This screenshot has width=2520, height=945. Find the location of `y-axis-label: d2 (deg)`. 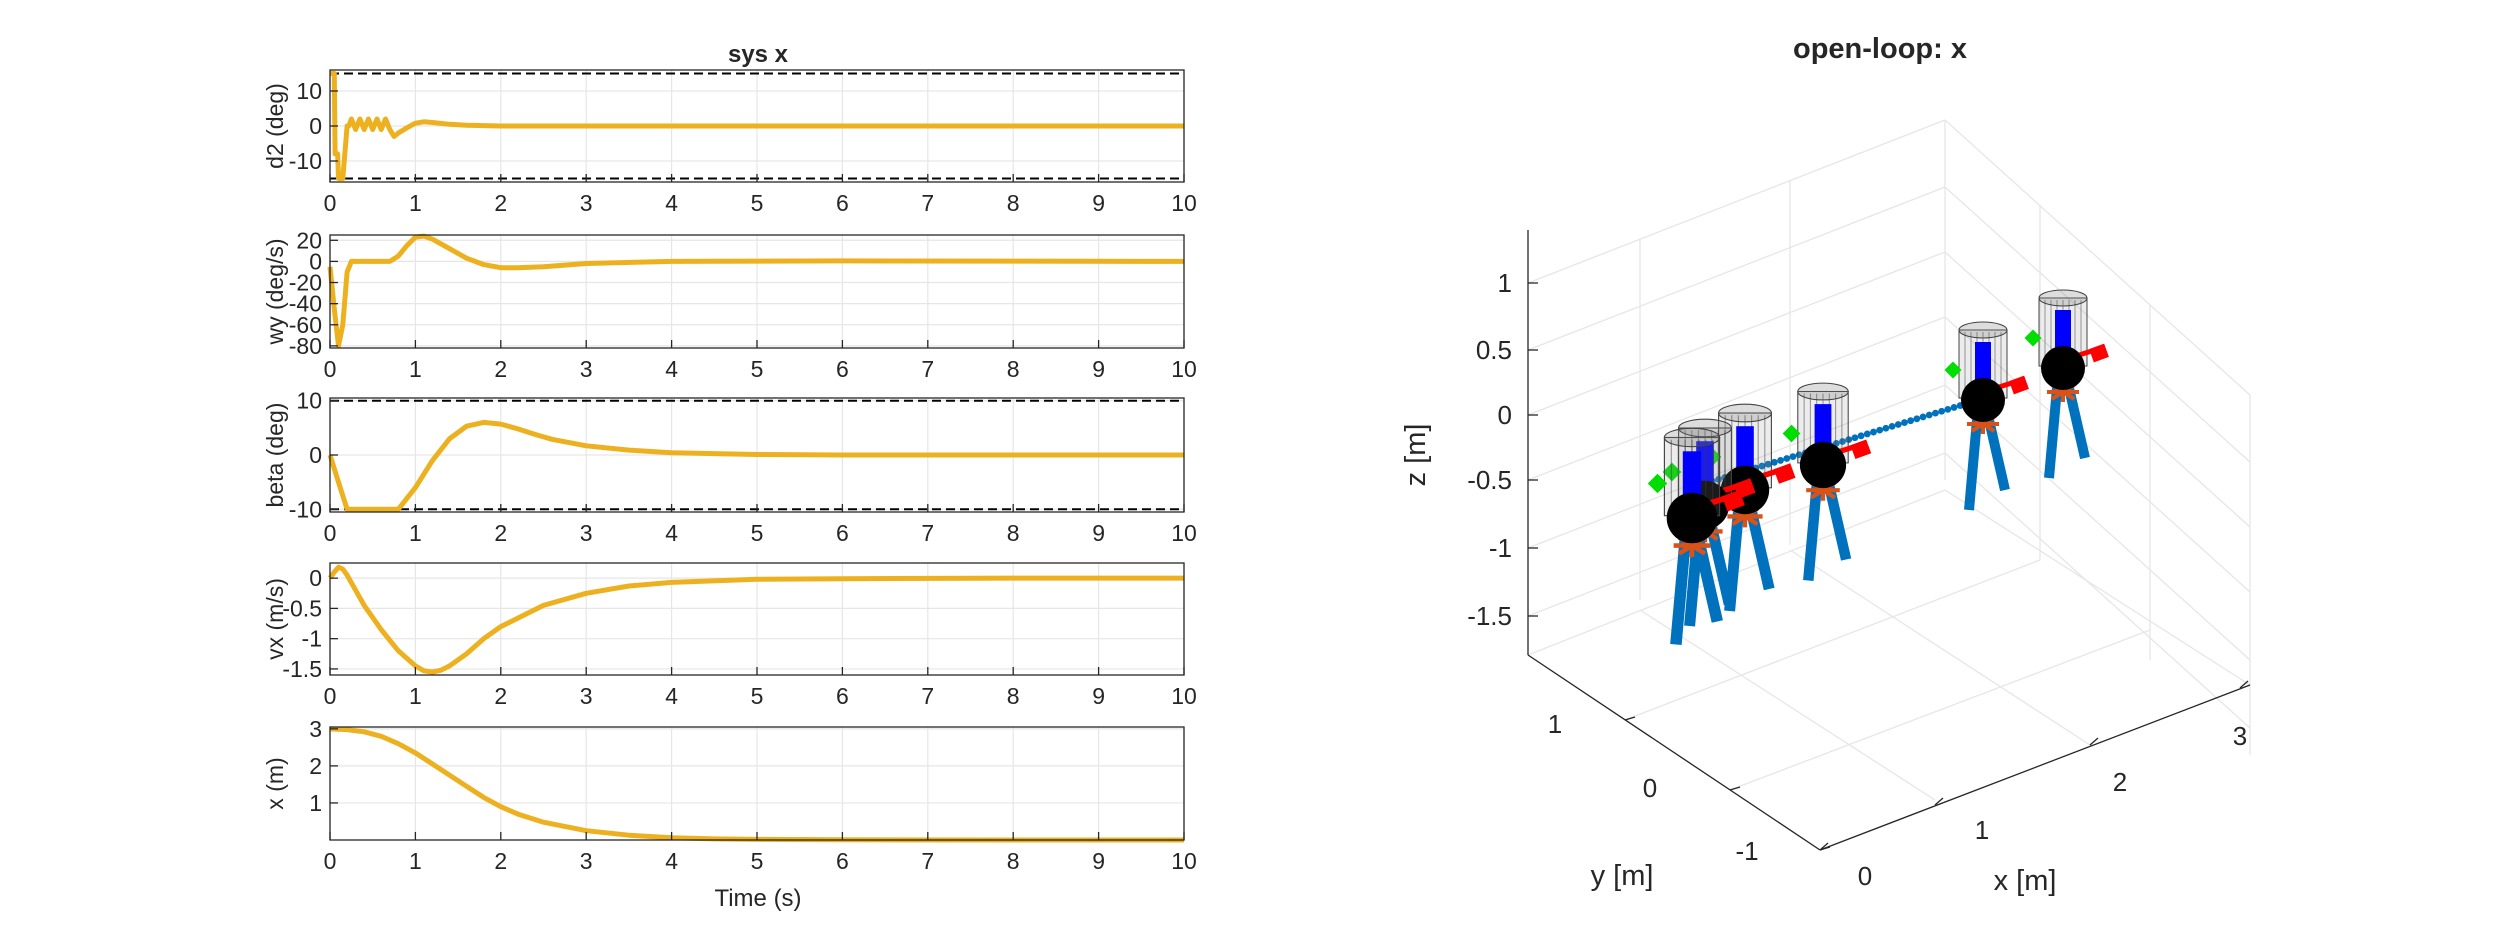

y-axis-label: d2 (deg) is located at coordinates (275, 126).